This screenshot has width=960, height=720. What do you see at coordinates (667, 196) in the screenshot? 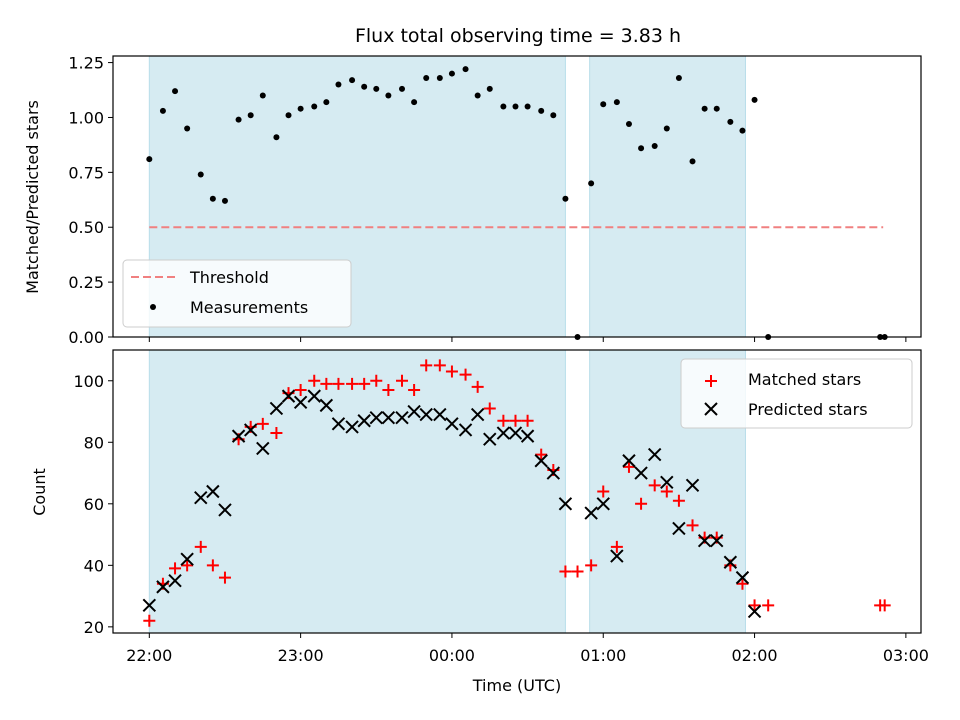
I see `top-shaded-interval` at bounding box center [667, 196].